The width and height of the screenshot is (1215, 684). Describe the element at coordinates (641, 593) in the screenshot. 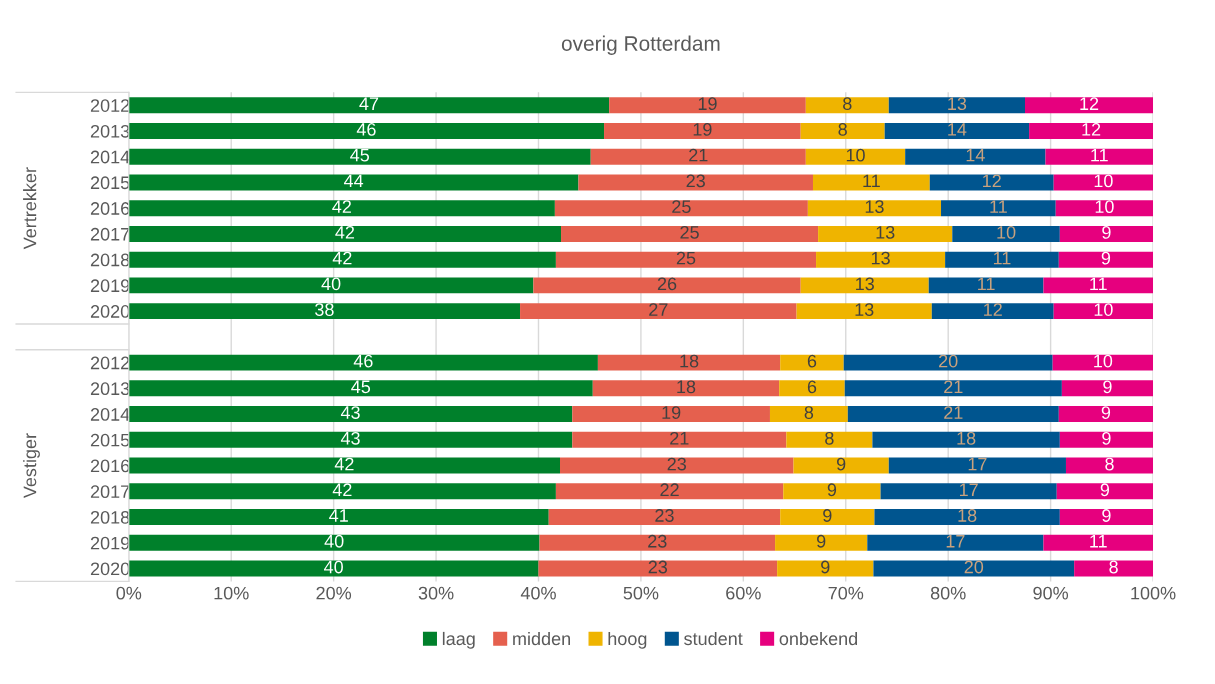

I see `x-tick-label: 50%` at that location.